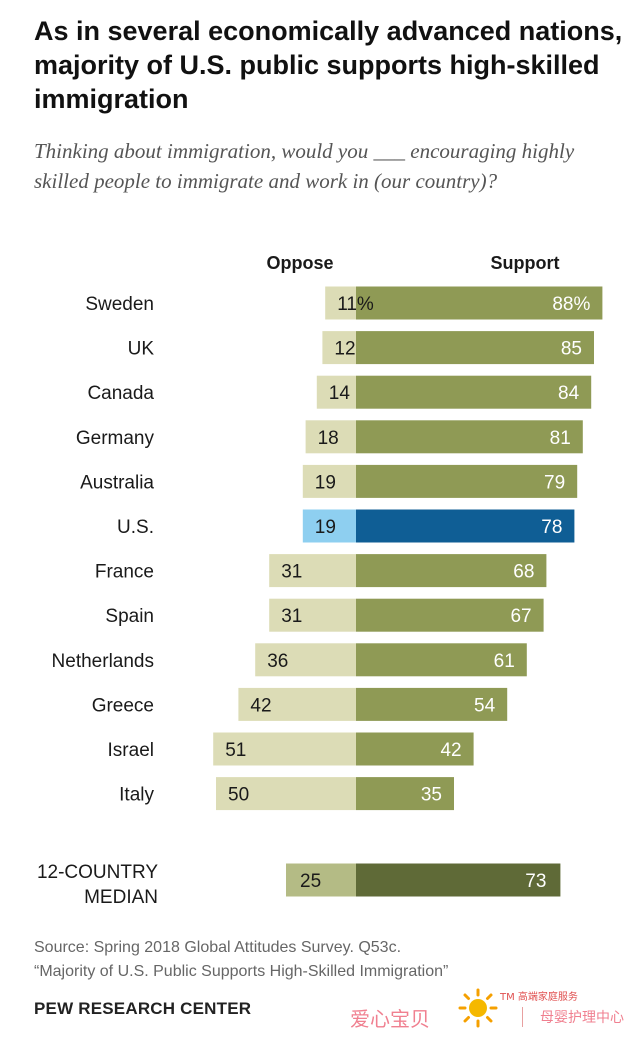 Image resolution: width=640 pixels, height=1039 pixels. What do you see at coordinates (560, 438) in the screenshot?
I see `support-value-label: 81` at bounding box center [560, 438].